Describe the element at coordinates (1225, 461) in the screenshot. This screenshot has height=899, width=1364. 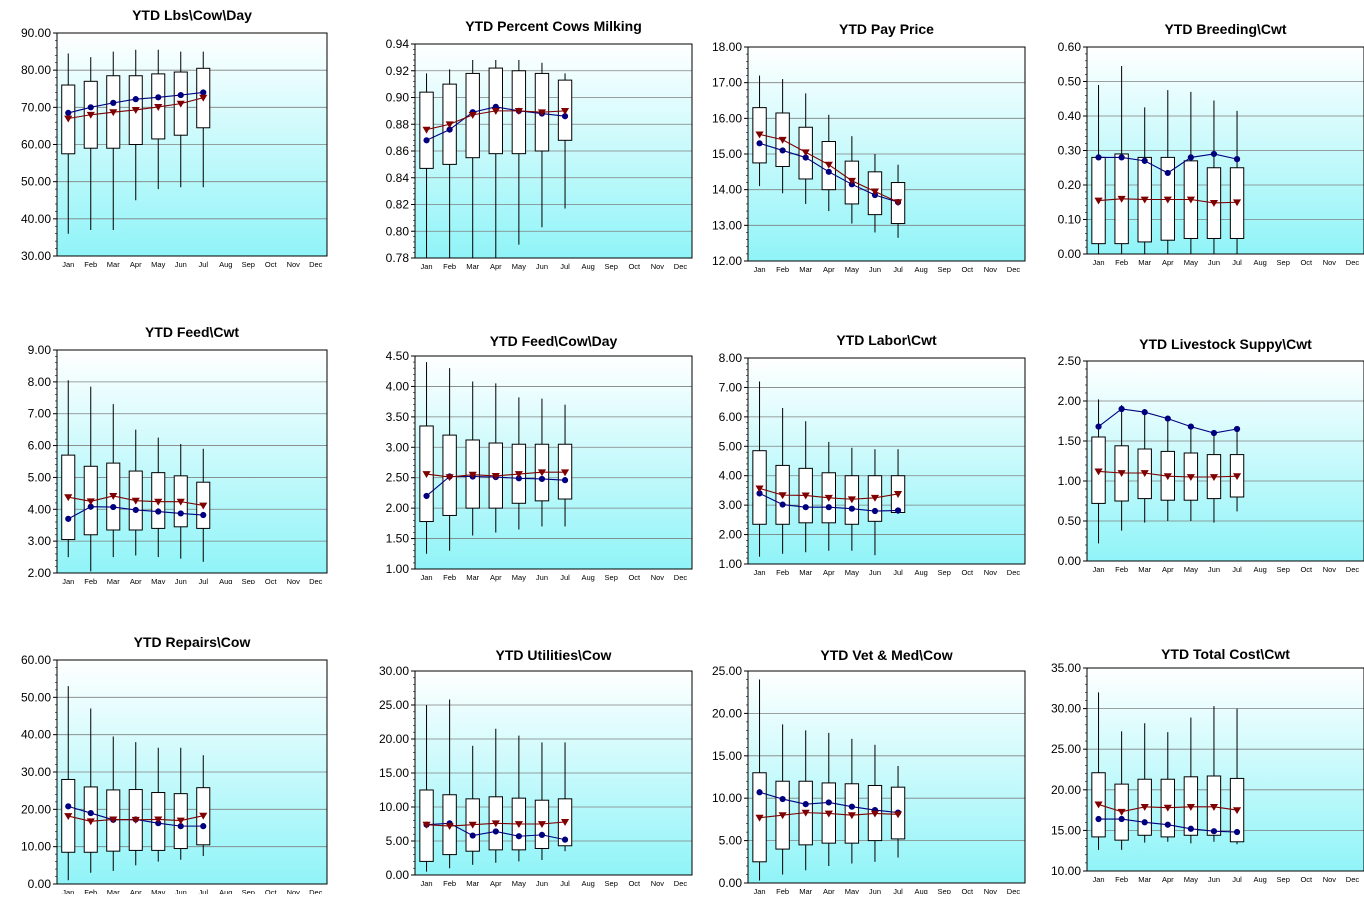
I see `plot-area` at that location.